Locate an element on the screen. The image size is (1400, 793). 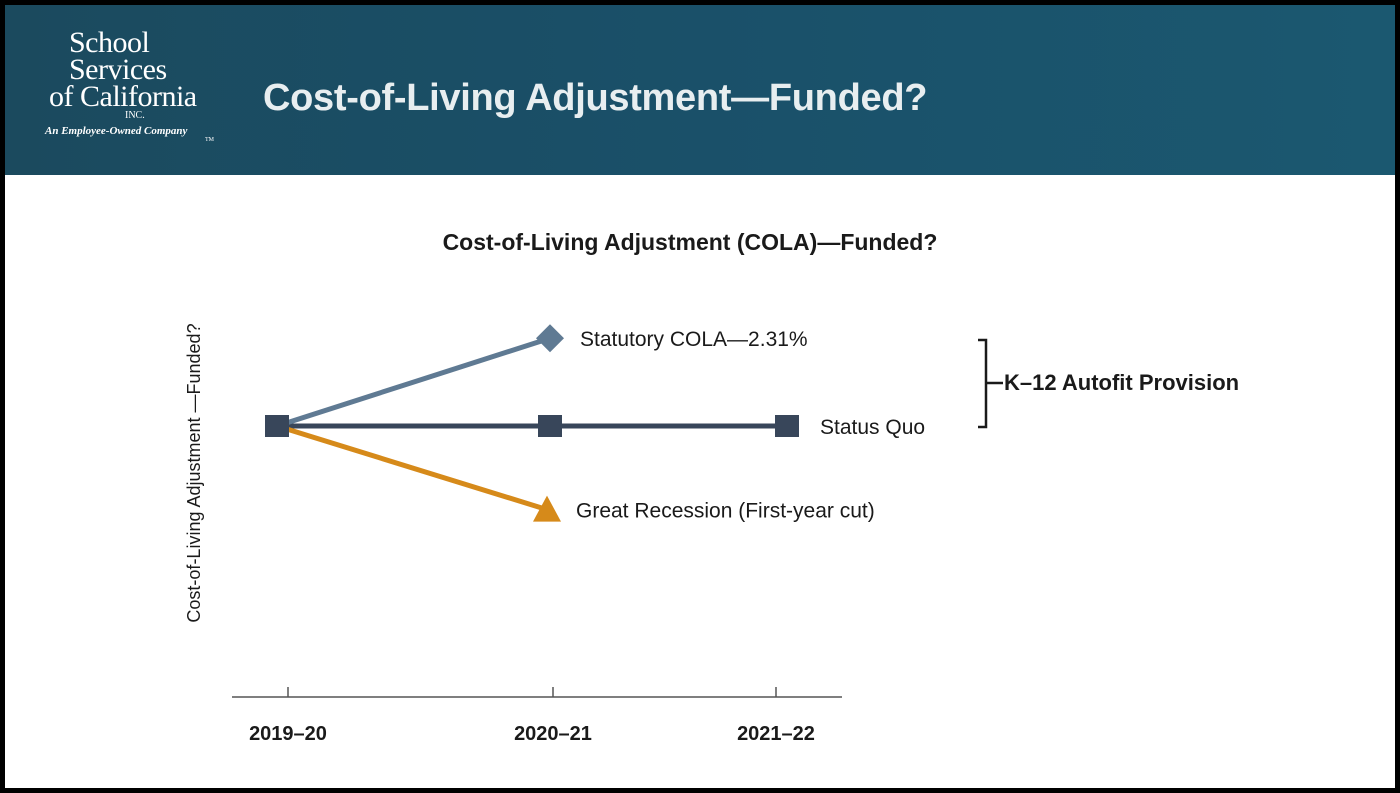
slide-title: Cost-of-Living Adjustment—Funded? is located at coordinates (595, 98).